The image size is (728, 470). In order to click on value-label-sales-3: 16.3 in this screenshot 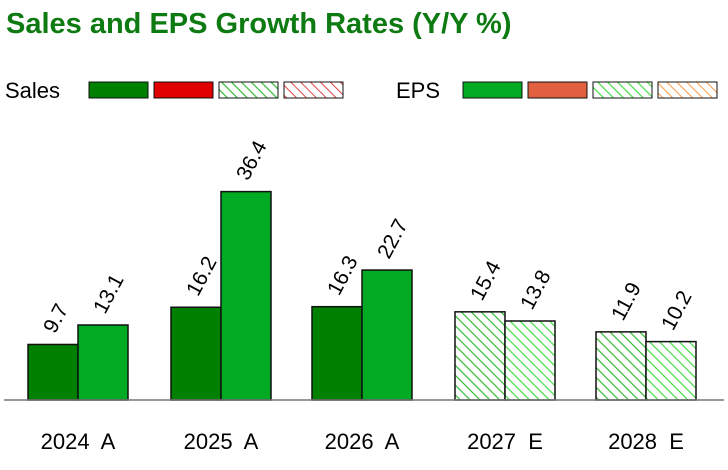, I will do `click(342, 275)`.